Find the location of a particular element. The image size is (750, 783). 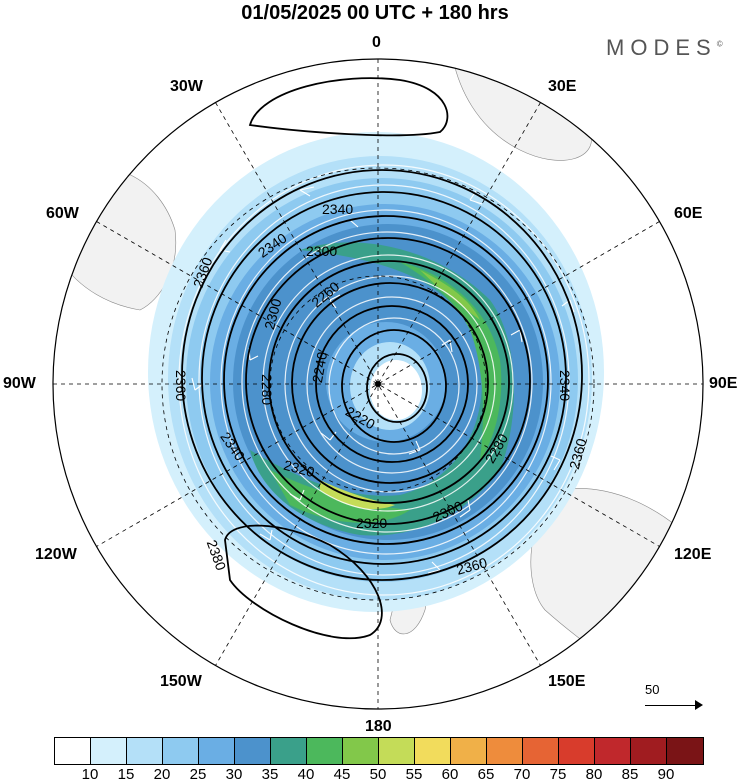

contour-label: 2280 is located at coordinates (267, 389).